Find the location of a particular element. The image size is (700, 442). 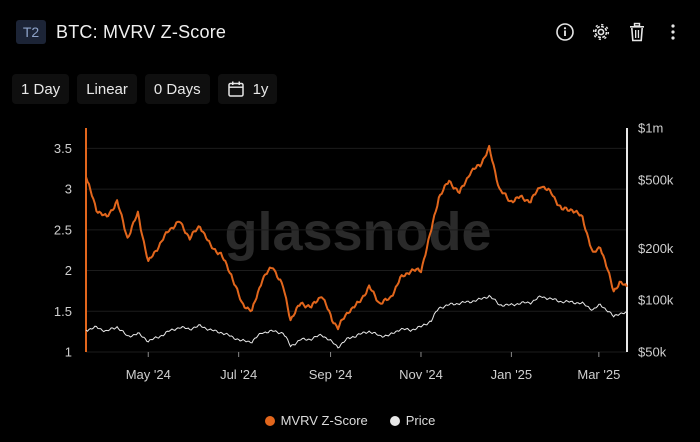

right-tick-label: $1m is located at coordinates (650, 128).